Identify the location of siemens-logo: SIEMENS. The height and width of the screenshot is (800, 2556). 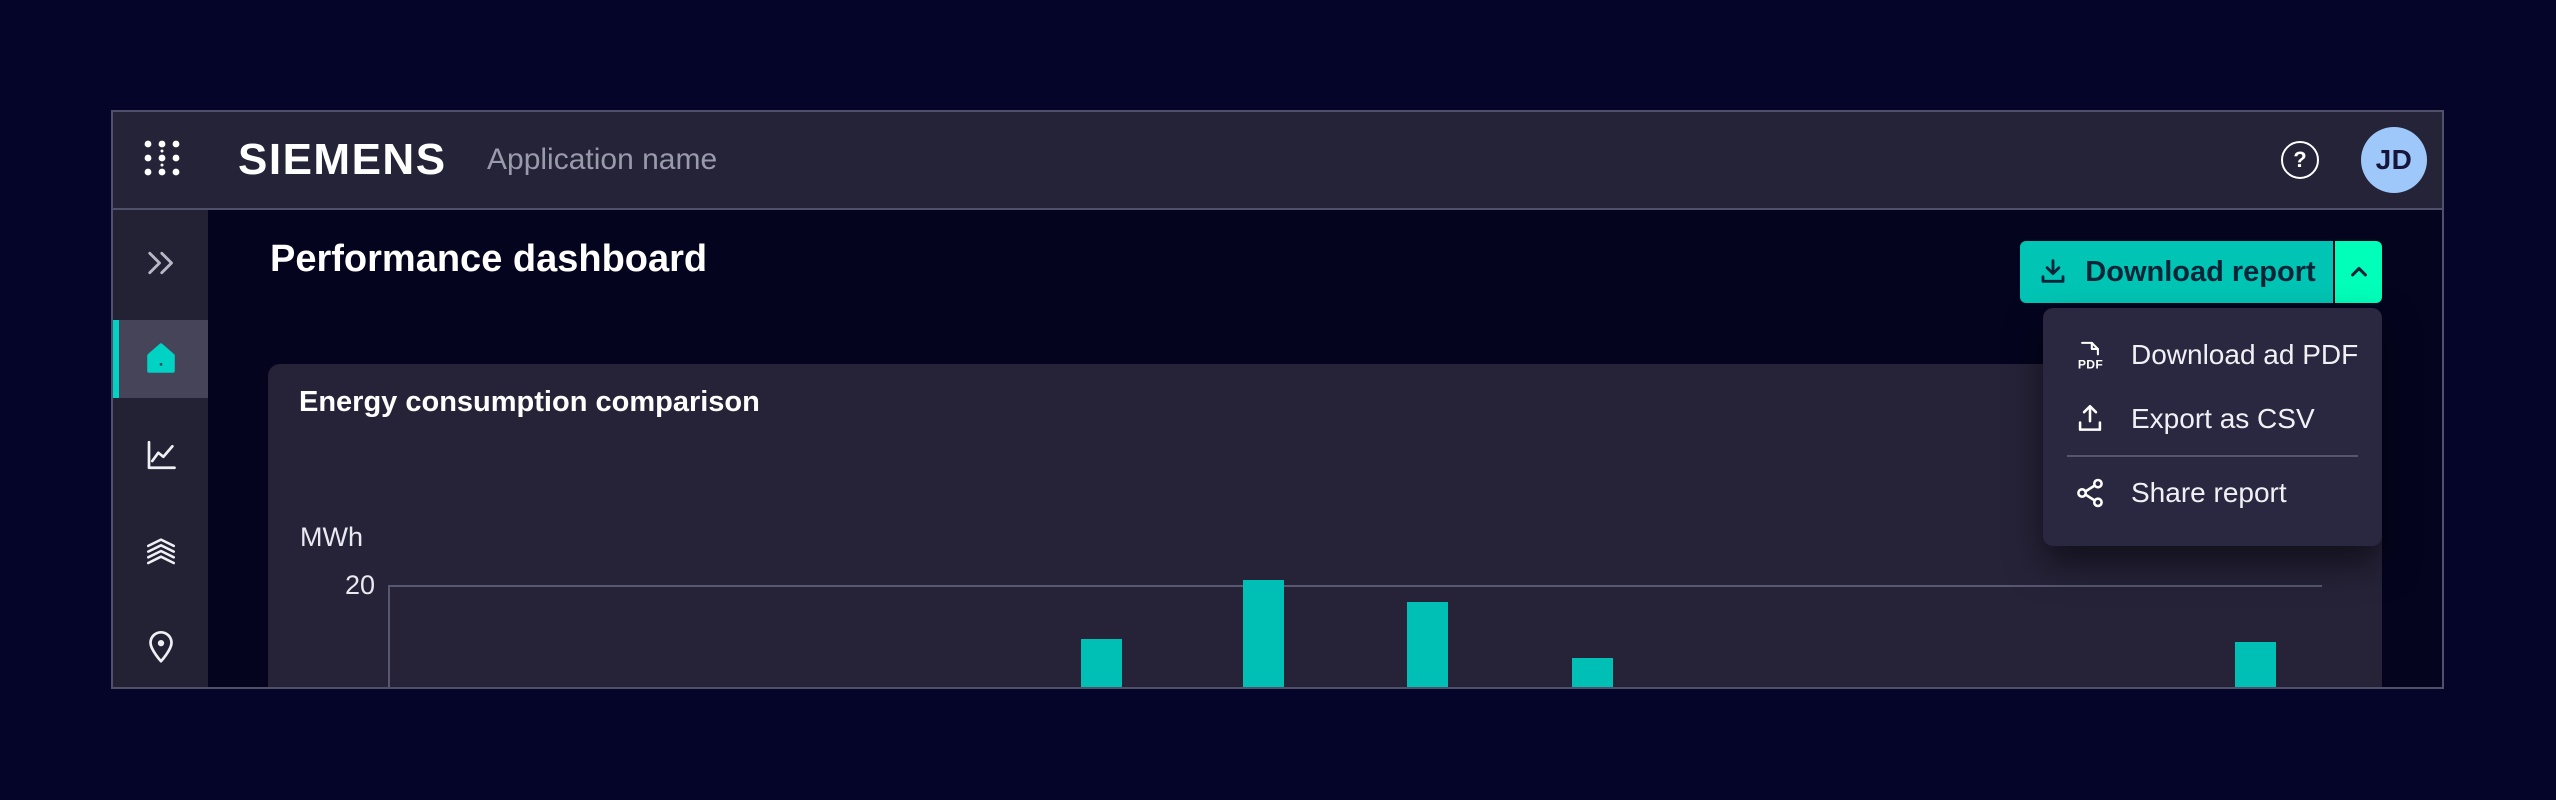
(342, 159).